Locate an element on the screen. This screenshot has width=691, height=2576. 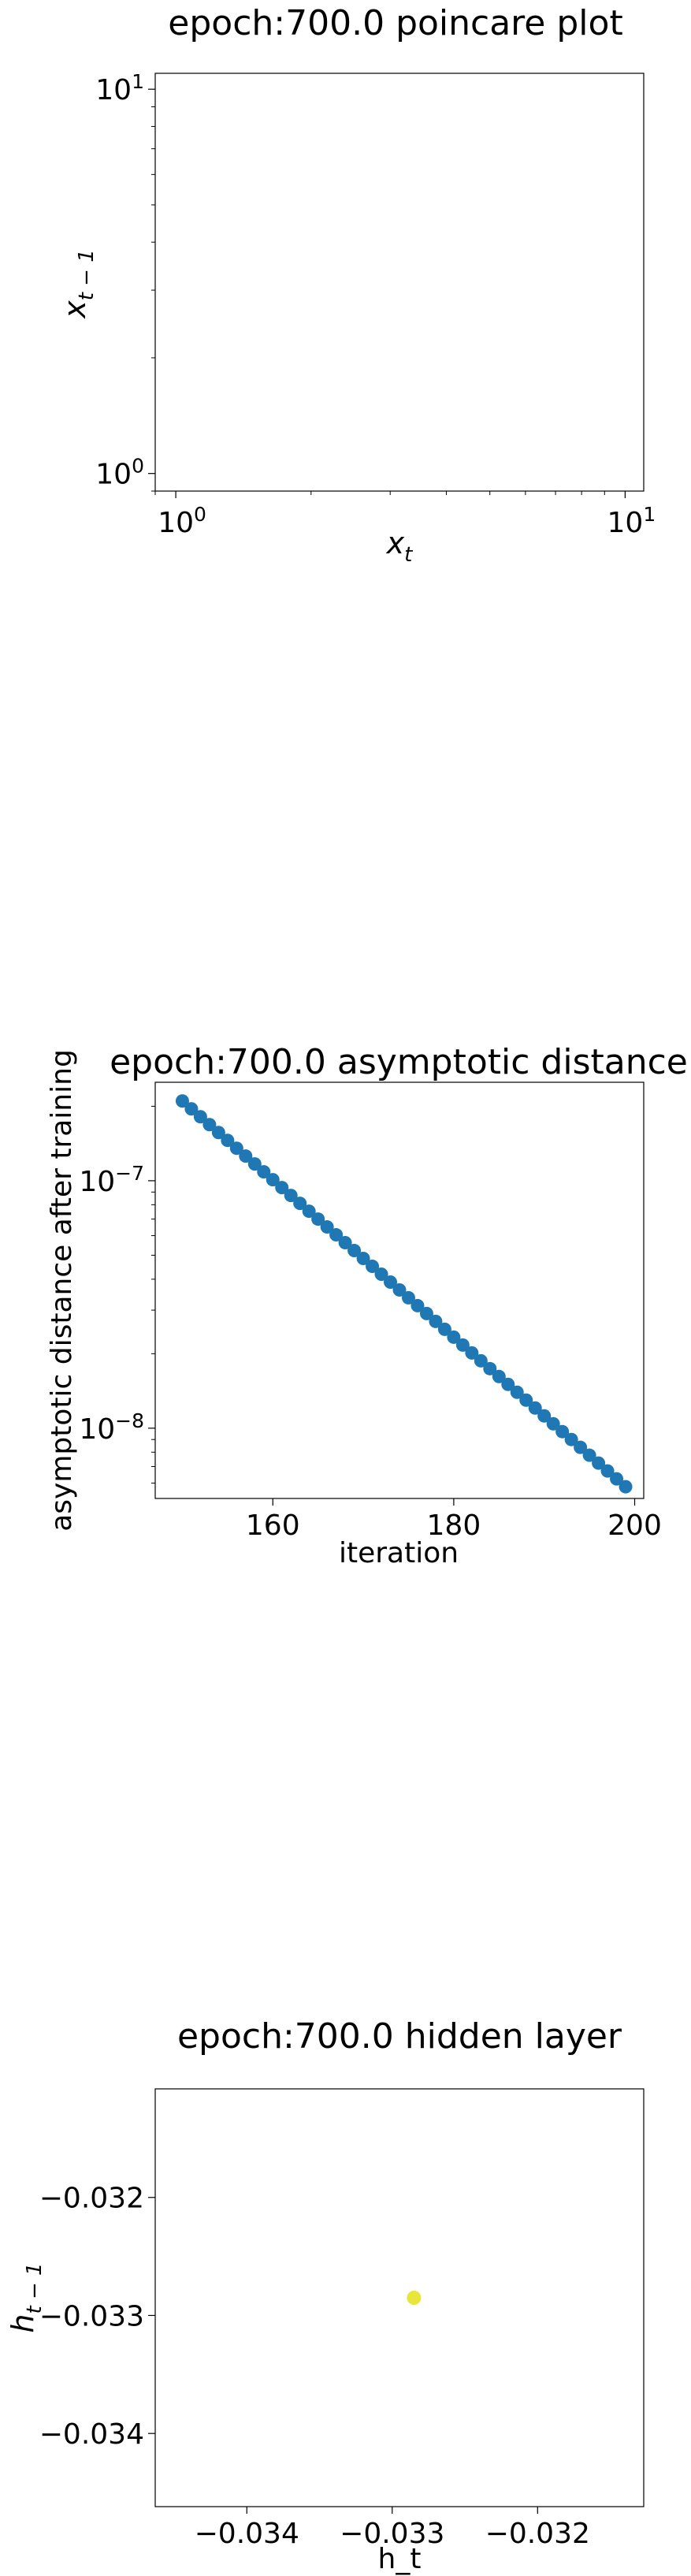
x-tick-label: 200 is located at coordinates (634, 1525).